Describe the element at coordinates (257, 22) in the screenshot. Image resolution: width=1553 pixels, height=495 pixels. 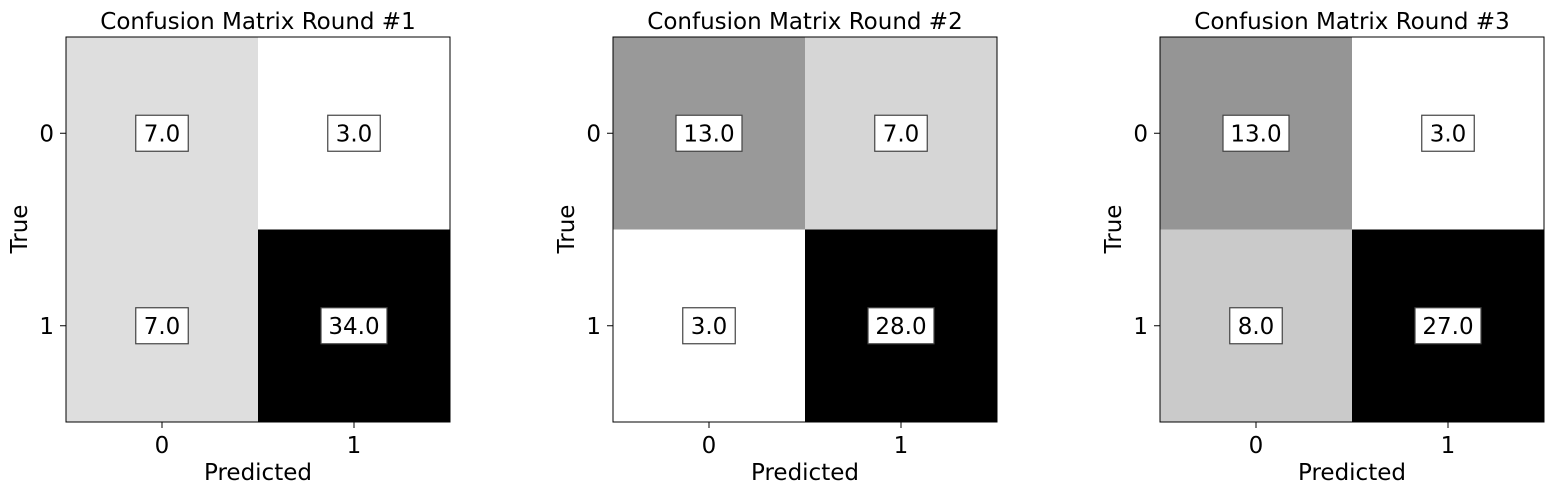
I see `panel-title: Confusion Matrix Round #1` at that location.